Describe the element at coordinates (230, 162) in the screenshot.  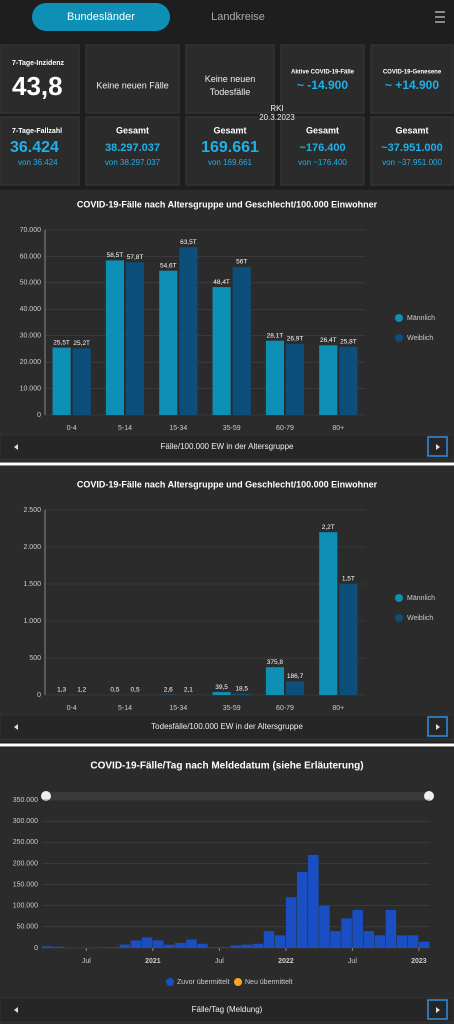
I see `tile-total: von 169.661` at that location.